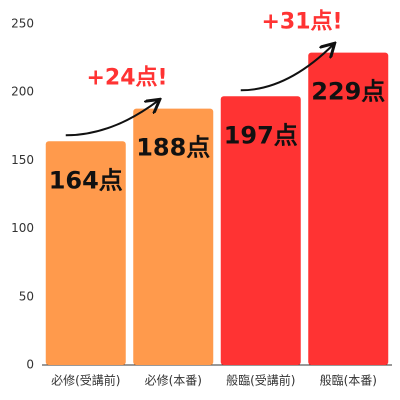 The width and height of the screenshot is (400, 400). Describe the element at coordinates (261, 135) in the screenshot. I see `value-label: 197点` at that location.